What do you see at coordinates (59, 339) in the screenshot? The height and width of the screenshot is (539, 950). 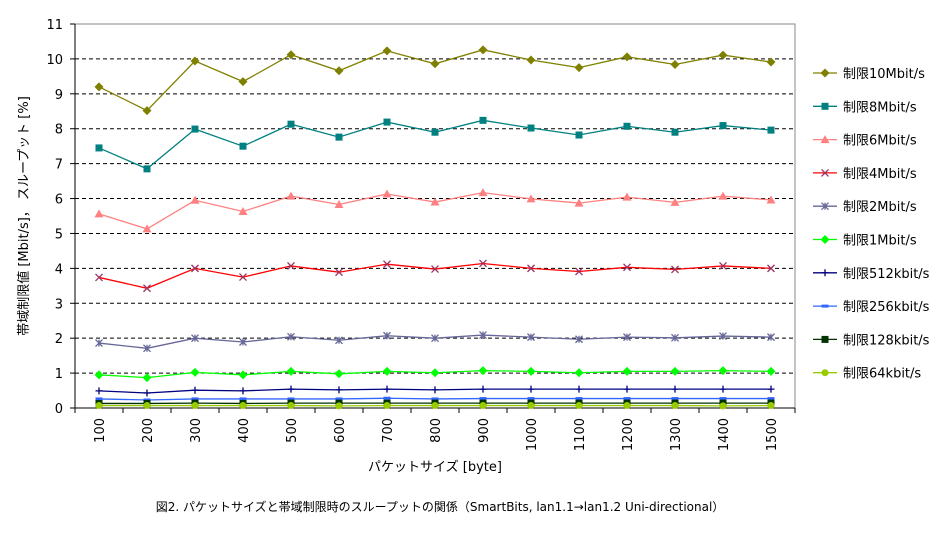 I see `y-tick-label: 2` at bounding box center [59, 339].